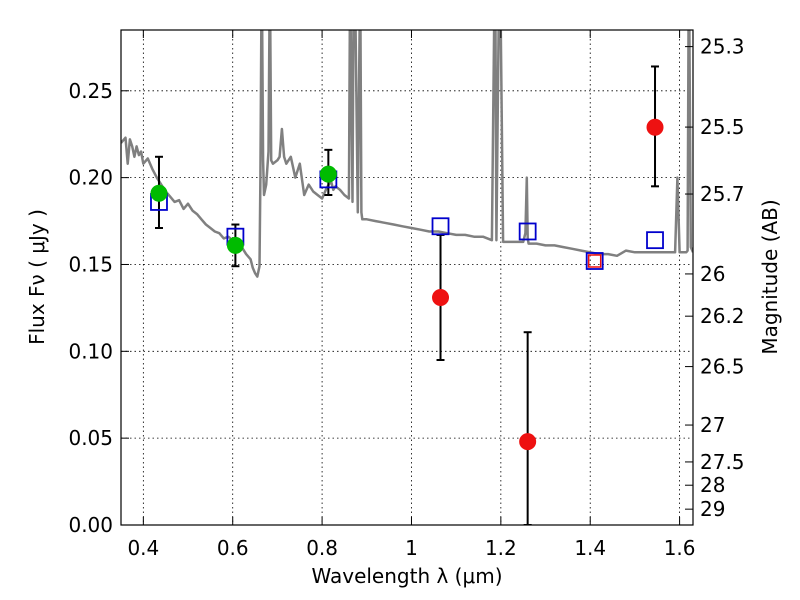  Describe the element at coordinates (98, 308) in the screenshot. I see `y-axis-ticks: 0.00 0.05 0.10 0.15 0.20 0.25` at that location.